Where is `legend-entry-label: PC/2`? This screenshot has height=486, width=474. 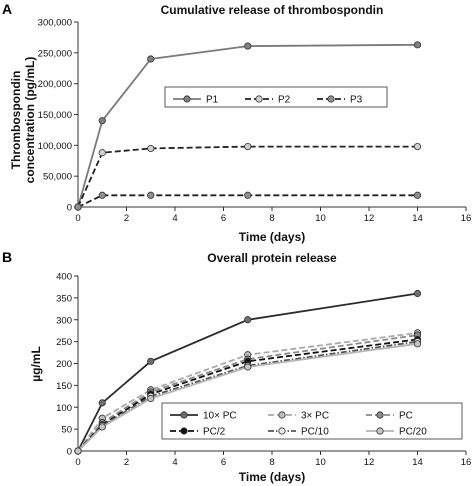 legend-entry-label: PC/2 is located at coordinates (214, 432).